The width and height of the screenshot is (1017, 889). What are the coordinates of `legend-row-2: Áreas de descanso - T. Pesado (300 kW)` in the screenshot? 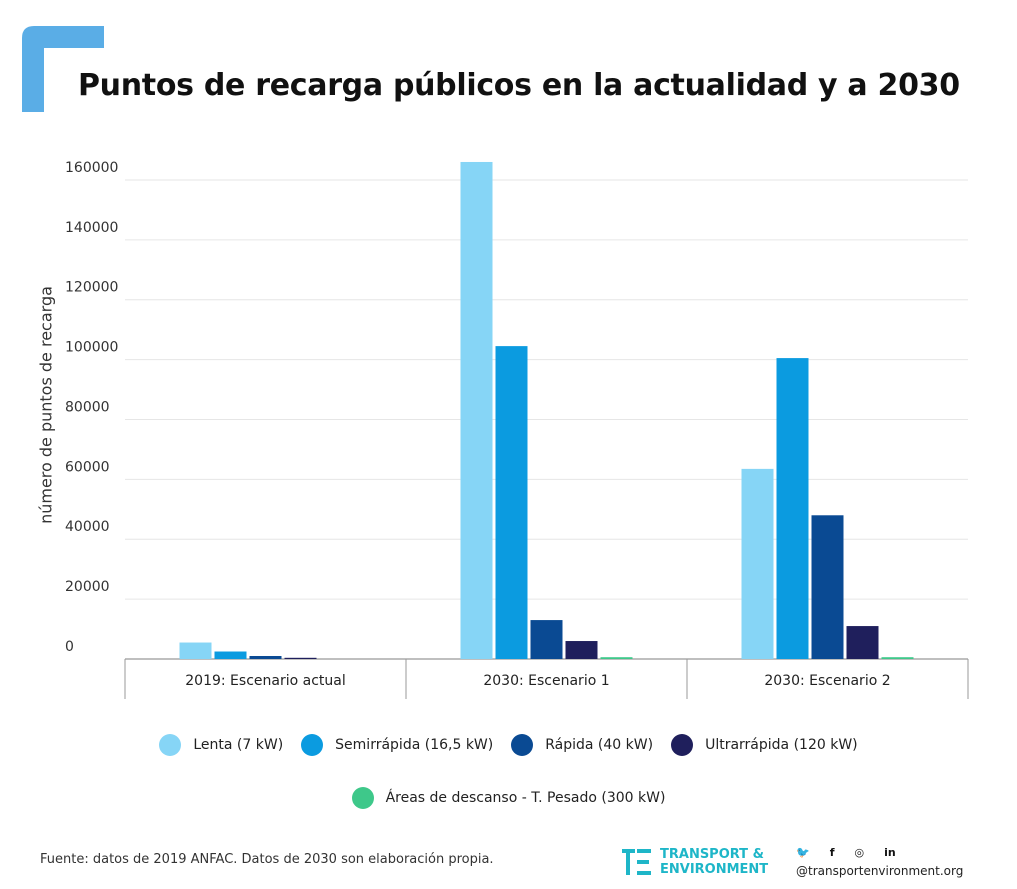 It's located at (508, 798).